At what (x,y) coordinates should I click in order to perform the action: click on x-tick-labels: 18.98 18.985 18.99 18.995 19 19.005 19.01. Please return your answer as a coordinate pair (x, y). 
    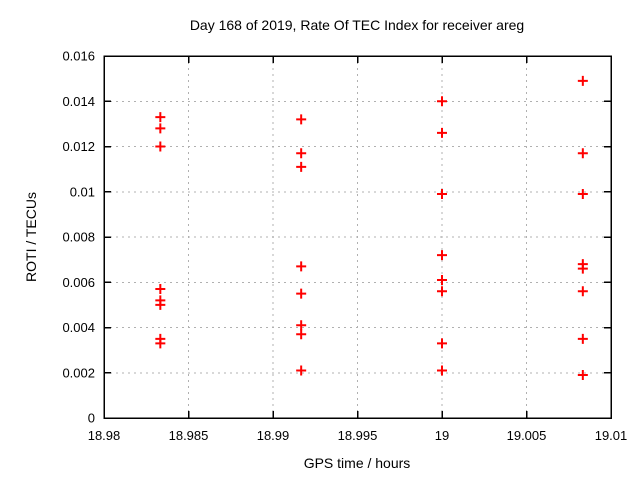
    Looking at the image, I should click on (358, 435).